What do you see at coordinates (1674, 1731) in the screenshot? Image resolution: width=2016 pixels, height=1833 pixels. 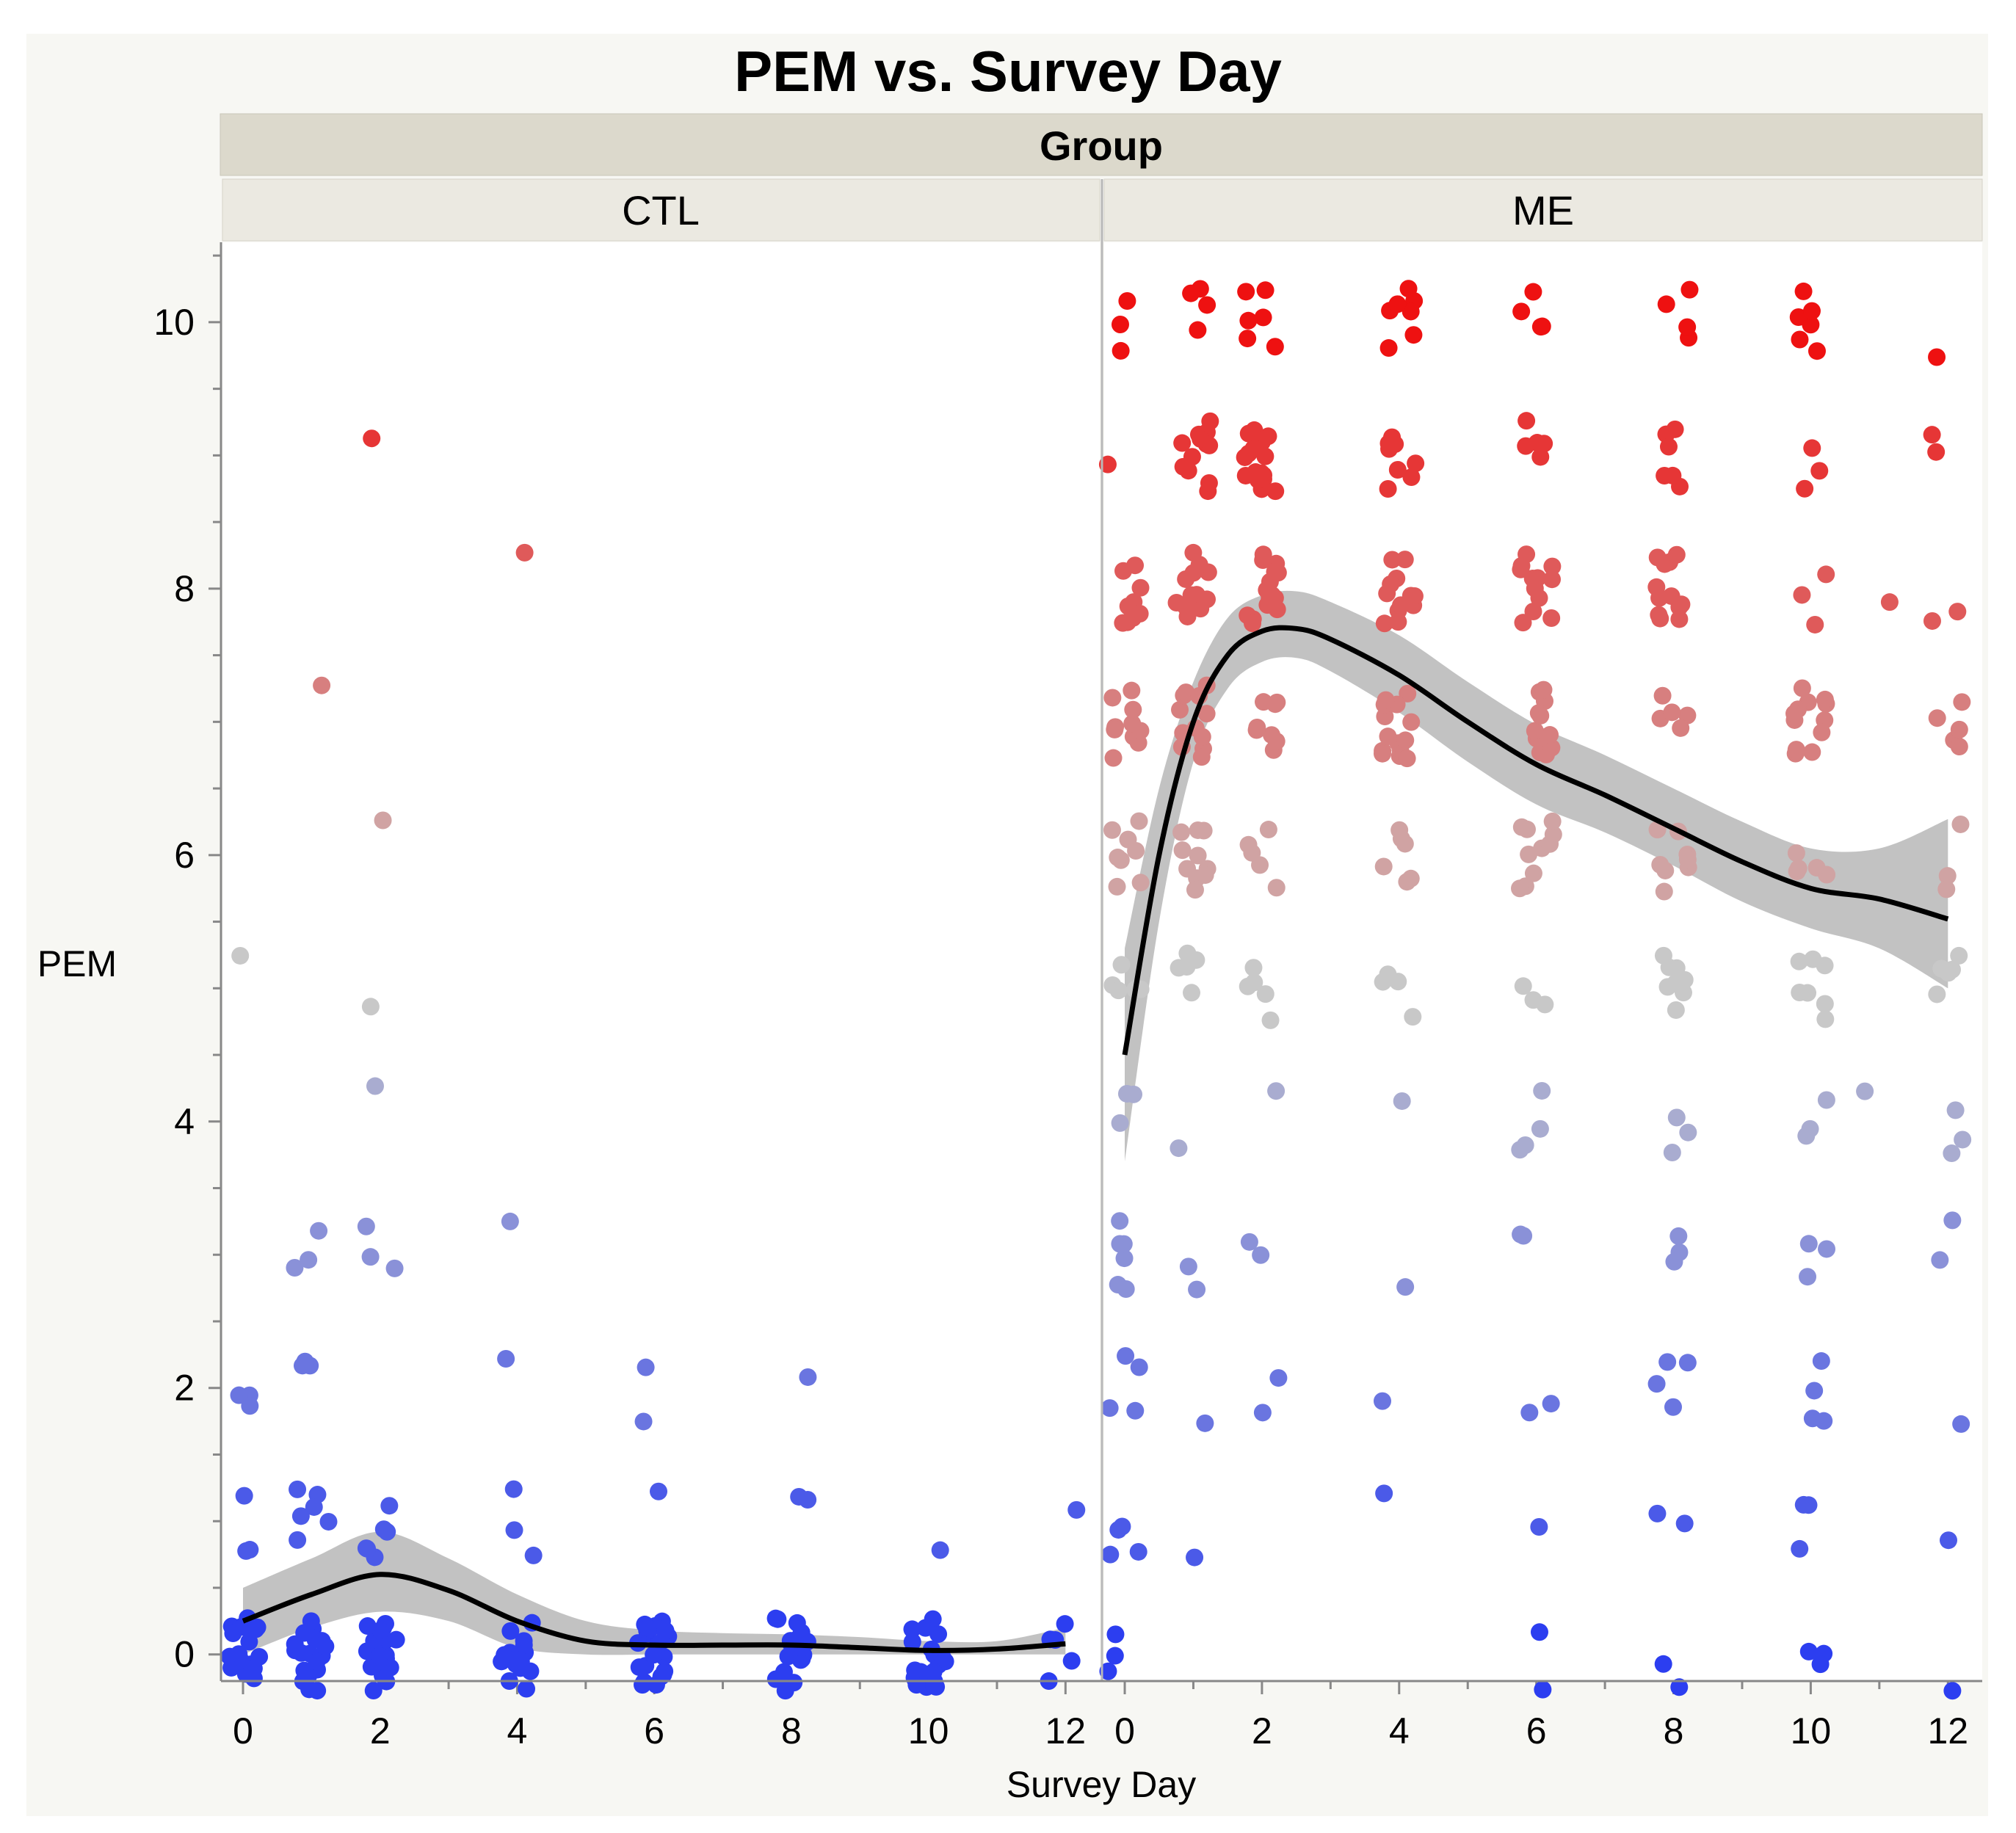 I see `x-tick-label: 8` at bounding box center [1674, 1731].